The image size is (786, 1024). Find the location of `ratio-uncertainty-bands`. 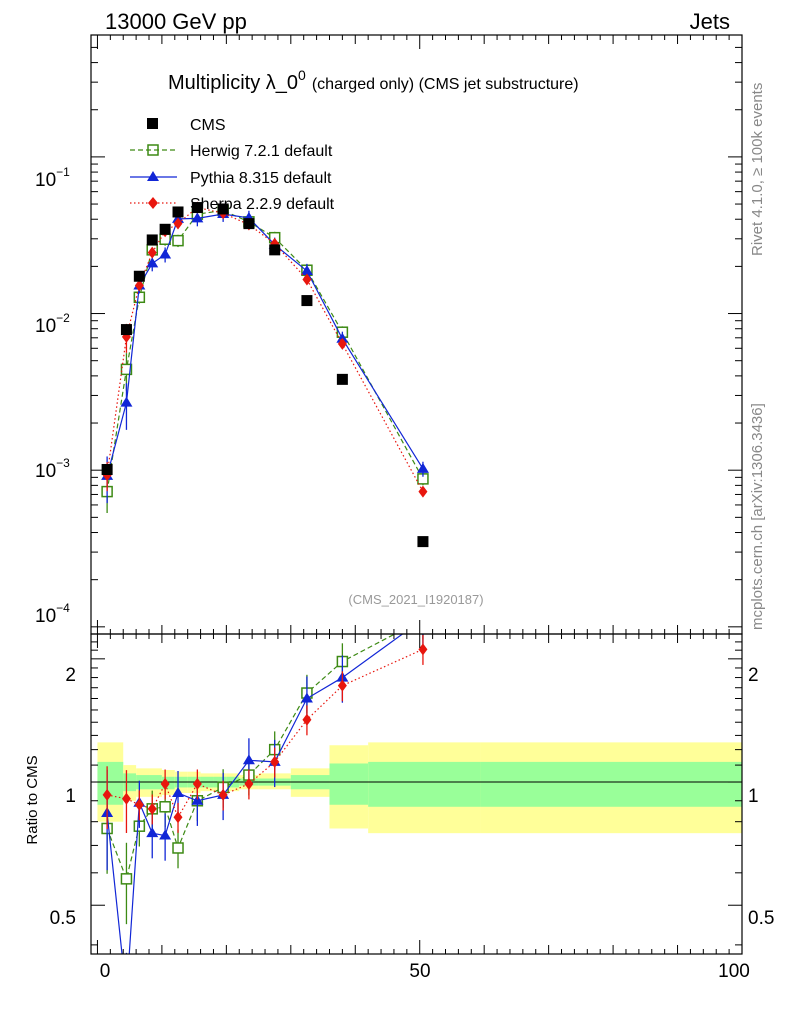

ratio-uncertainty-bands is located at coordinates (416, 788).